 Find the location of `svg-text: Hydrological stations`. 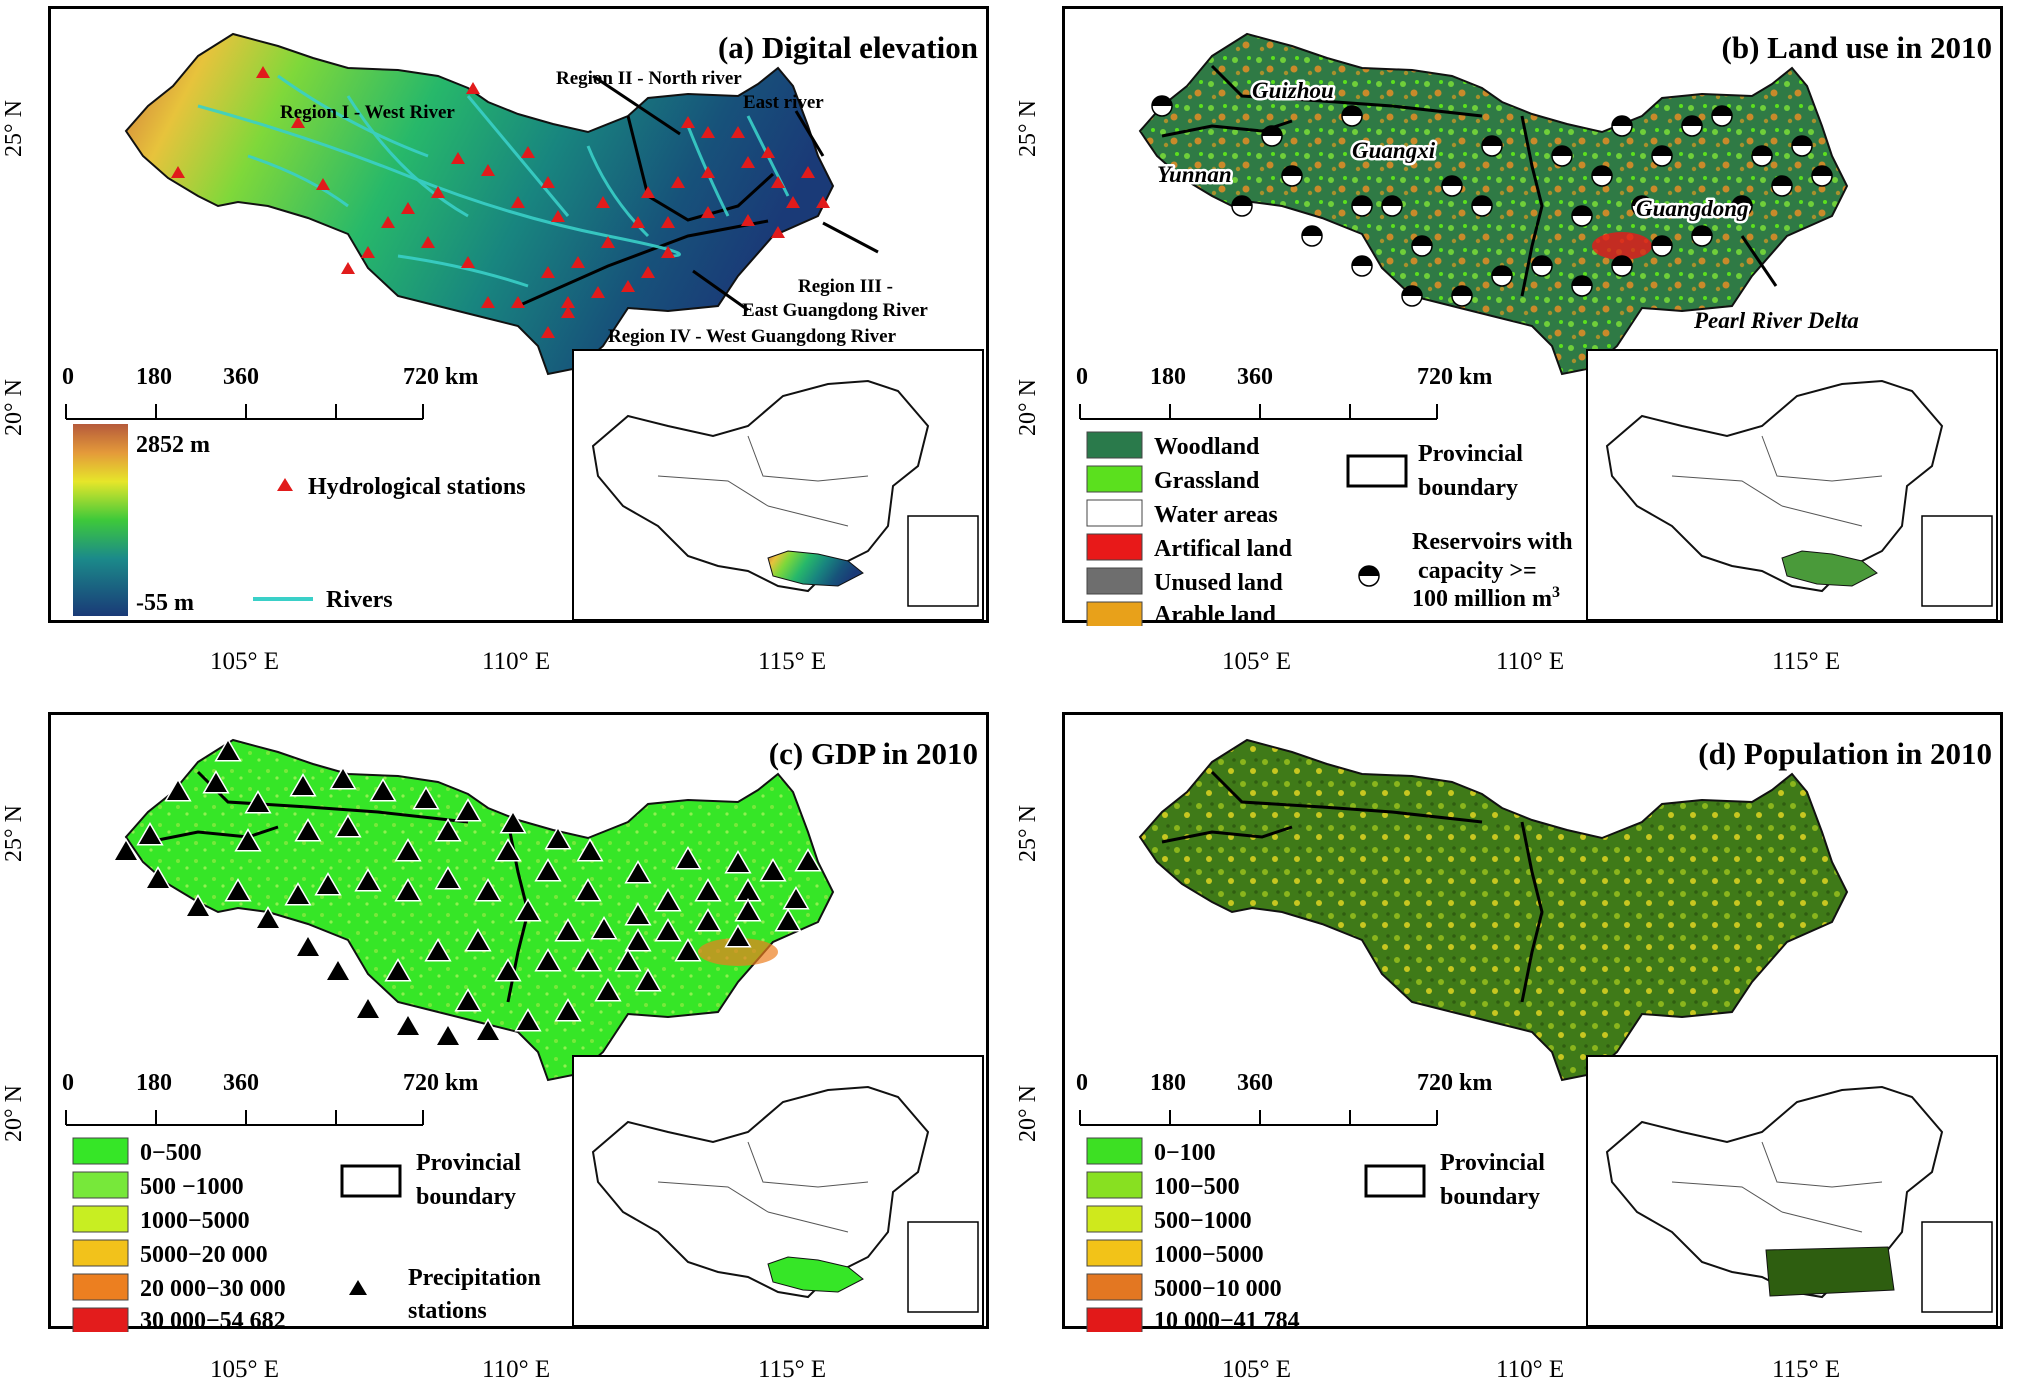

svg-text: Hydrological stations is located at coordinates (417, 487).